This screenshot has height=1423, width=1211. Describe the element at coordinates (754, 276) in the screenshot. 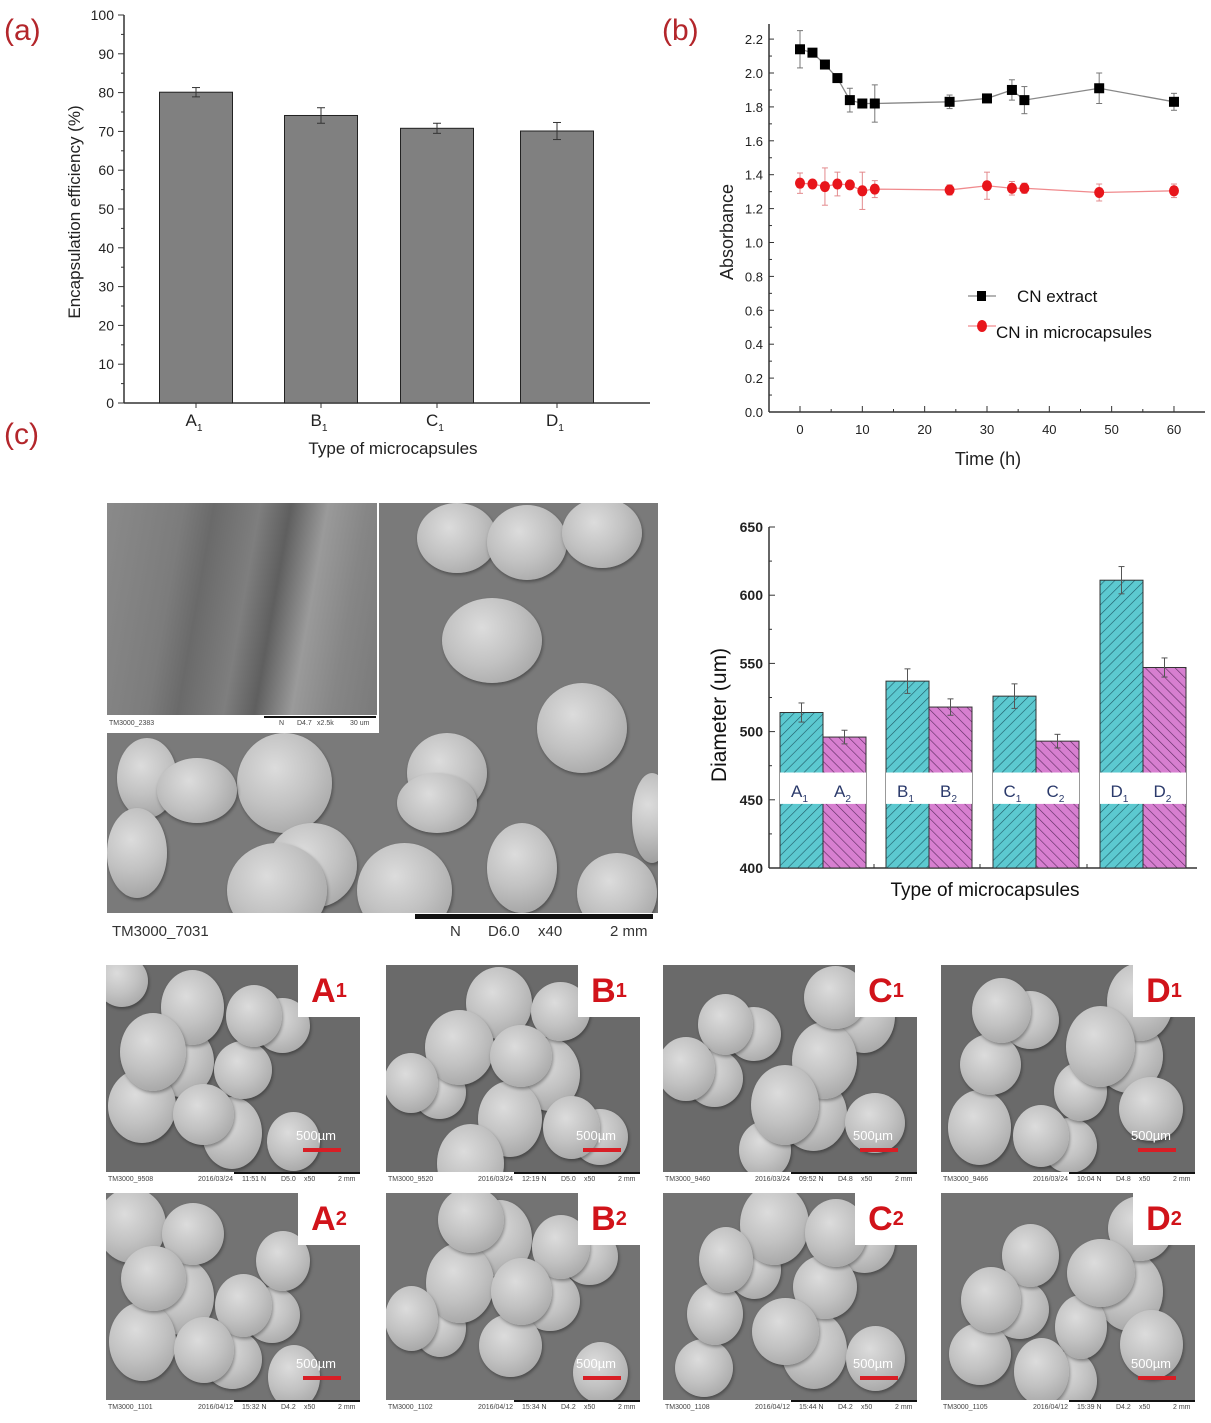

I see `y-tick-label: 0.8` at that location.